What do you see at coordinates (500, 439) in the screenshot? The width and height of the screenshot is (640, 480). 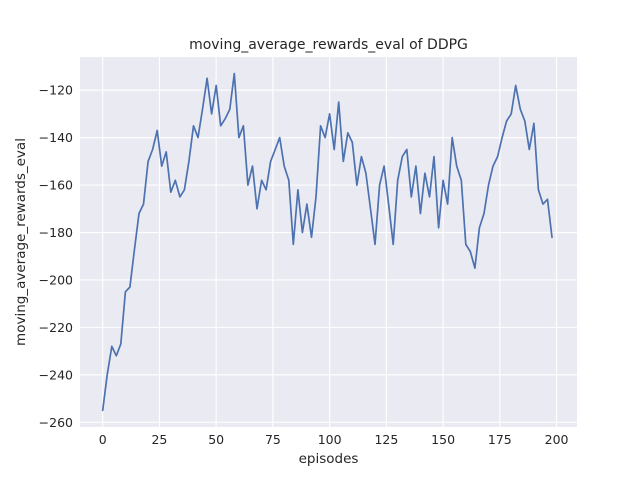 I see `x-tick-label: 175` at bounding box center [500, 439].